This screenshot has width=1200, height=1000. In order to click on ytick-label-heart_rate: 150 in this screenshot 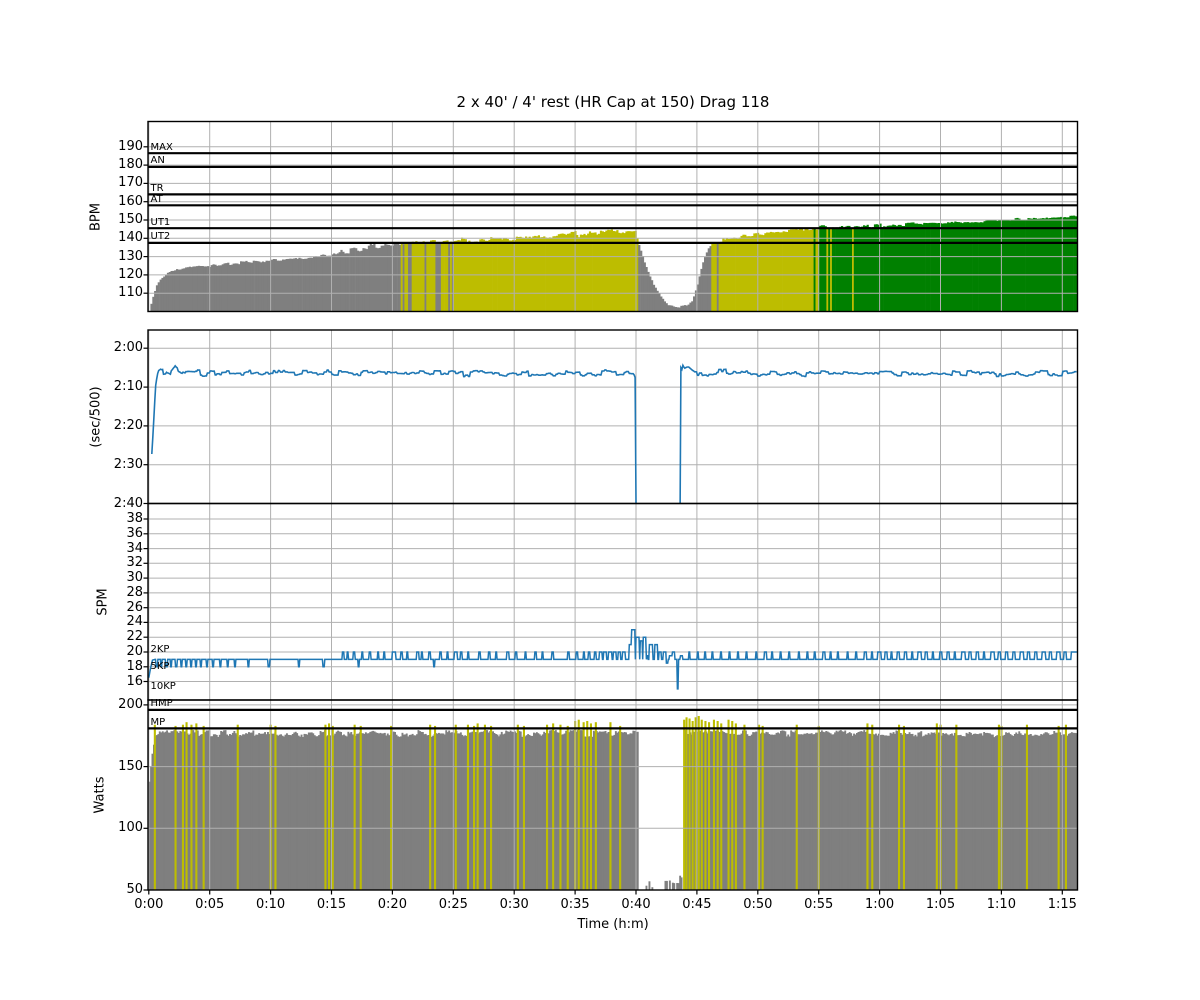, I will do `click(130, 219)`.